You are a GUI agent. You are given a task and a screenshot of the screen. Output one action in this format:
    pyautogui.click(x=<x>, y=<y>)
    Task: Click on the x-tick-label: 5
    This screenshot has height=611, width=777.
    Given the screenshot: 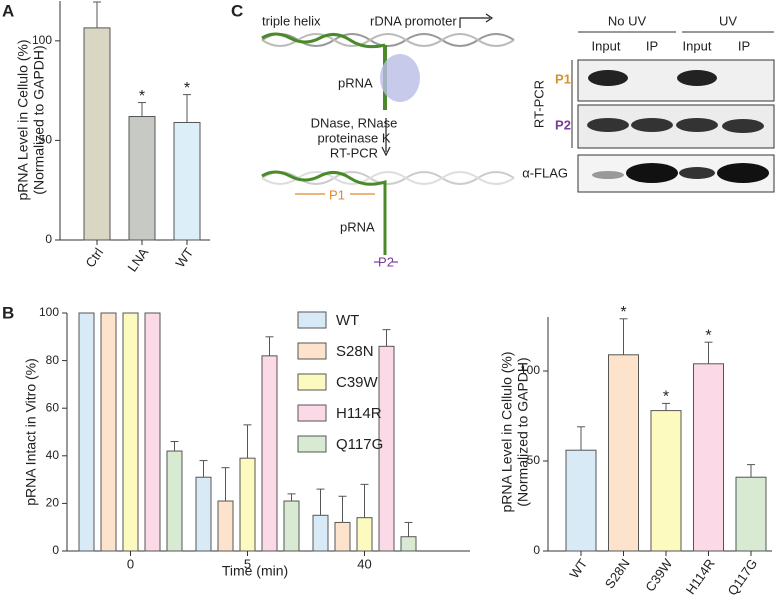 What is the action you would take?
    pyautogui.click(x=247, y=563)
    